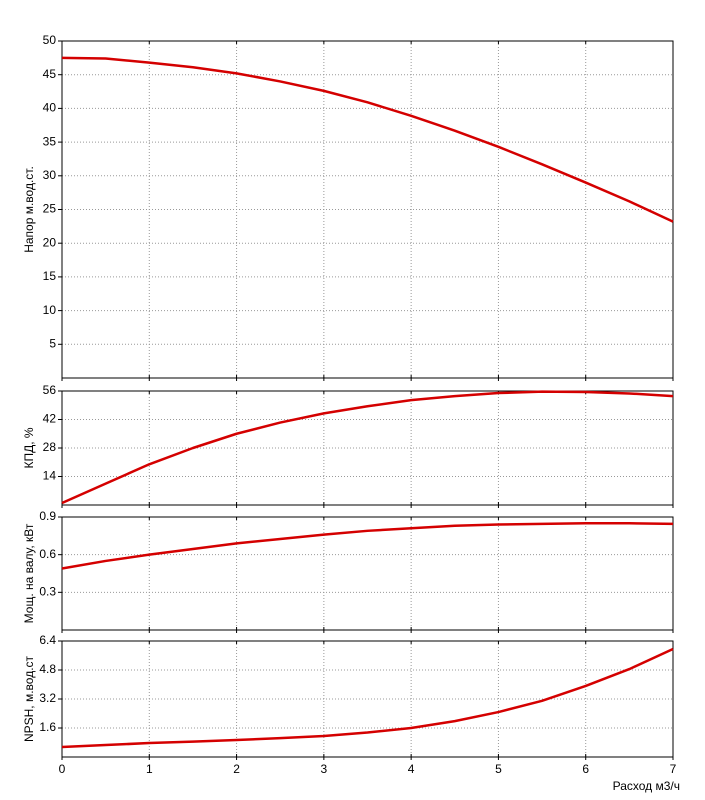 The image size is (705, 800). I want to click on x-tick-label: 2, so click(236, 769).